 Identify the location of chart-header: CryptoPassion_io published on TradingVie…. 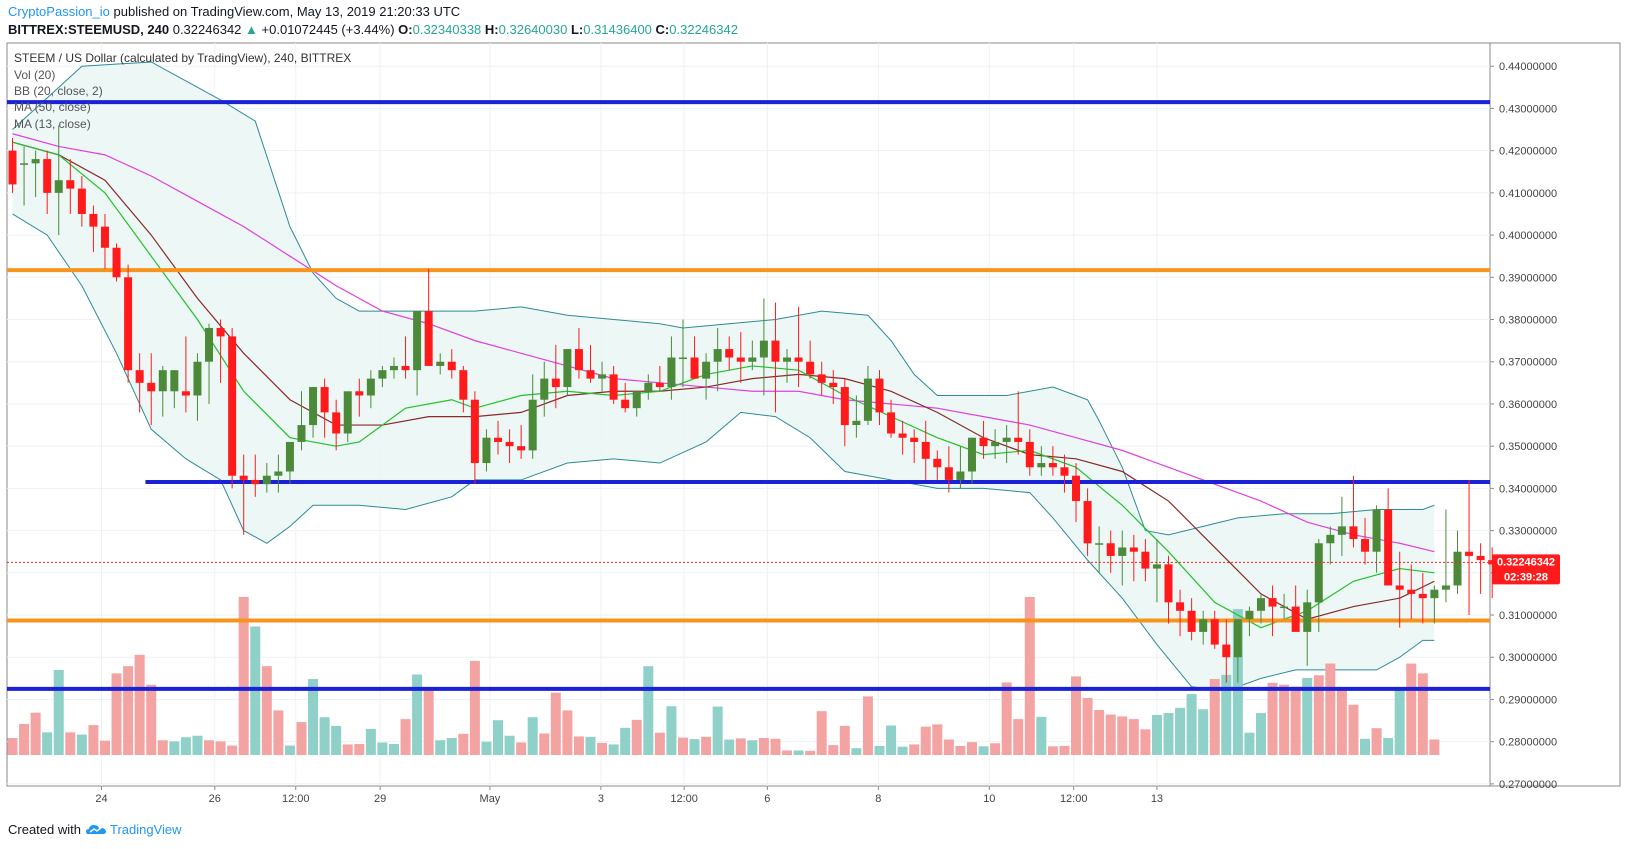
(813, 22).